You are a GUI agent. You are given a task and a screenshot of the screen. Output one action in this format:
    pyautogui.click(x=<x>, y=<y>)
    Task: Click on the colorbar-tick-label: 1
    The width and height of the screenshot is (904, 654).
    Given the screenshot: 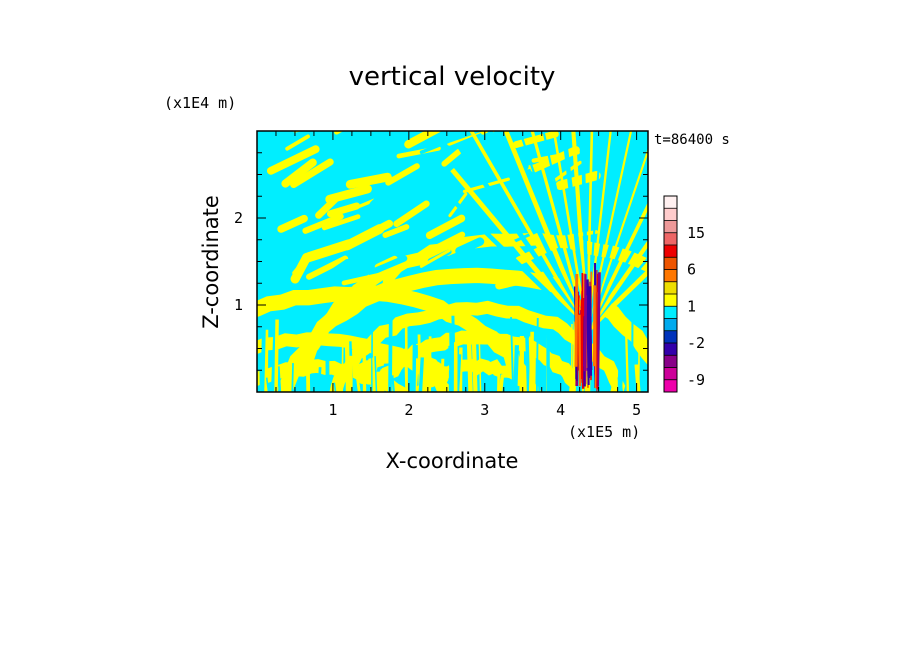 What is the action you would take?
    pyautogui.click(x=691, y=306)
    